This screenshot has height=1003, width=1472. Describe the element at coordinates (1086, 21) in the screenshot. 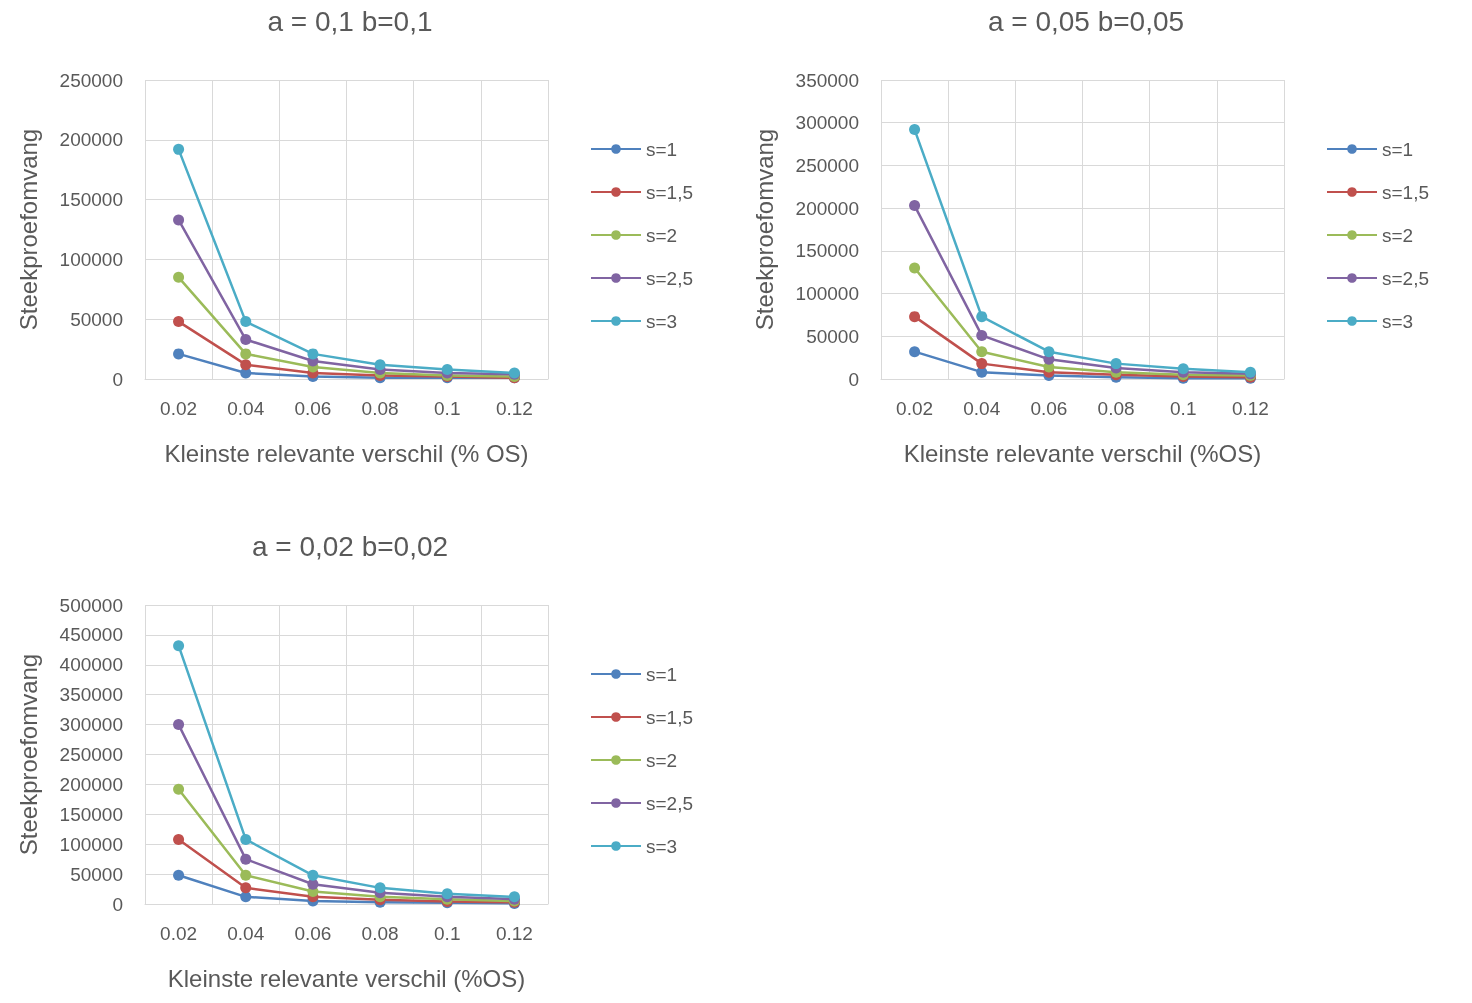

I see `chart-title: a = 0,05 b=0,05` at that location.